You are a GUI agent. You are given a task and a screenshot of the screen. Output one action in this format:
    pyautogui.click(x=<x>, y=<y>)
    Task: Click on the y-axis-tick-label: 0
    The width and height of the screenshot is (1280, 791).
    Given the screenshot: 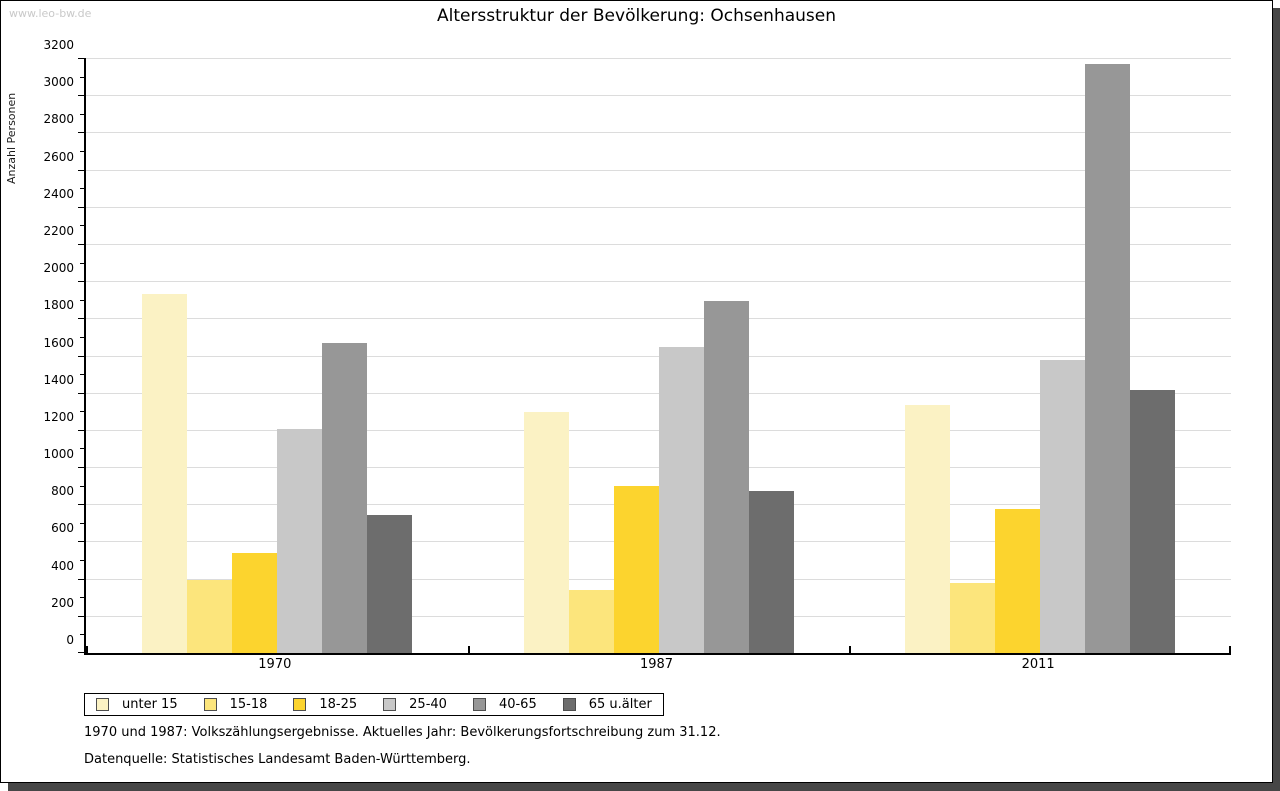 What is the action you would take?
    pyautogui.click(x=70, y=640)
    